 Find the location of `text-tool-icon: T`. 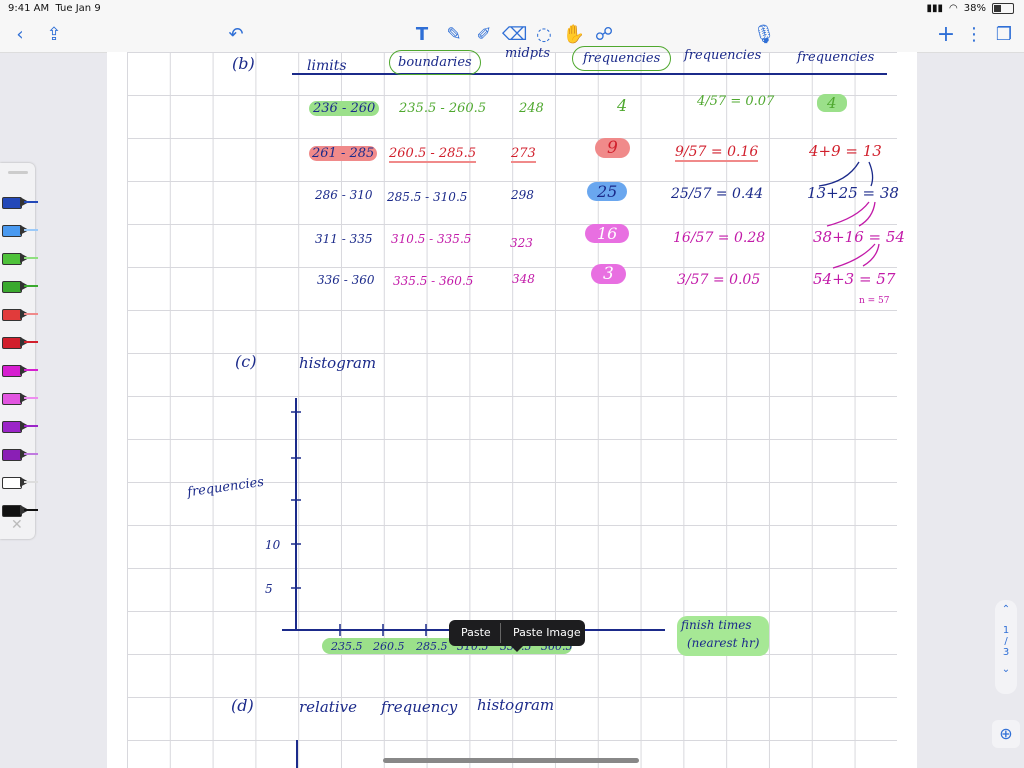

text-tool-icon: T is located at coordinates (422, 34).